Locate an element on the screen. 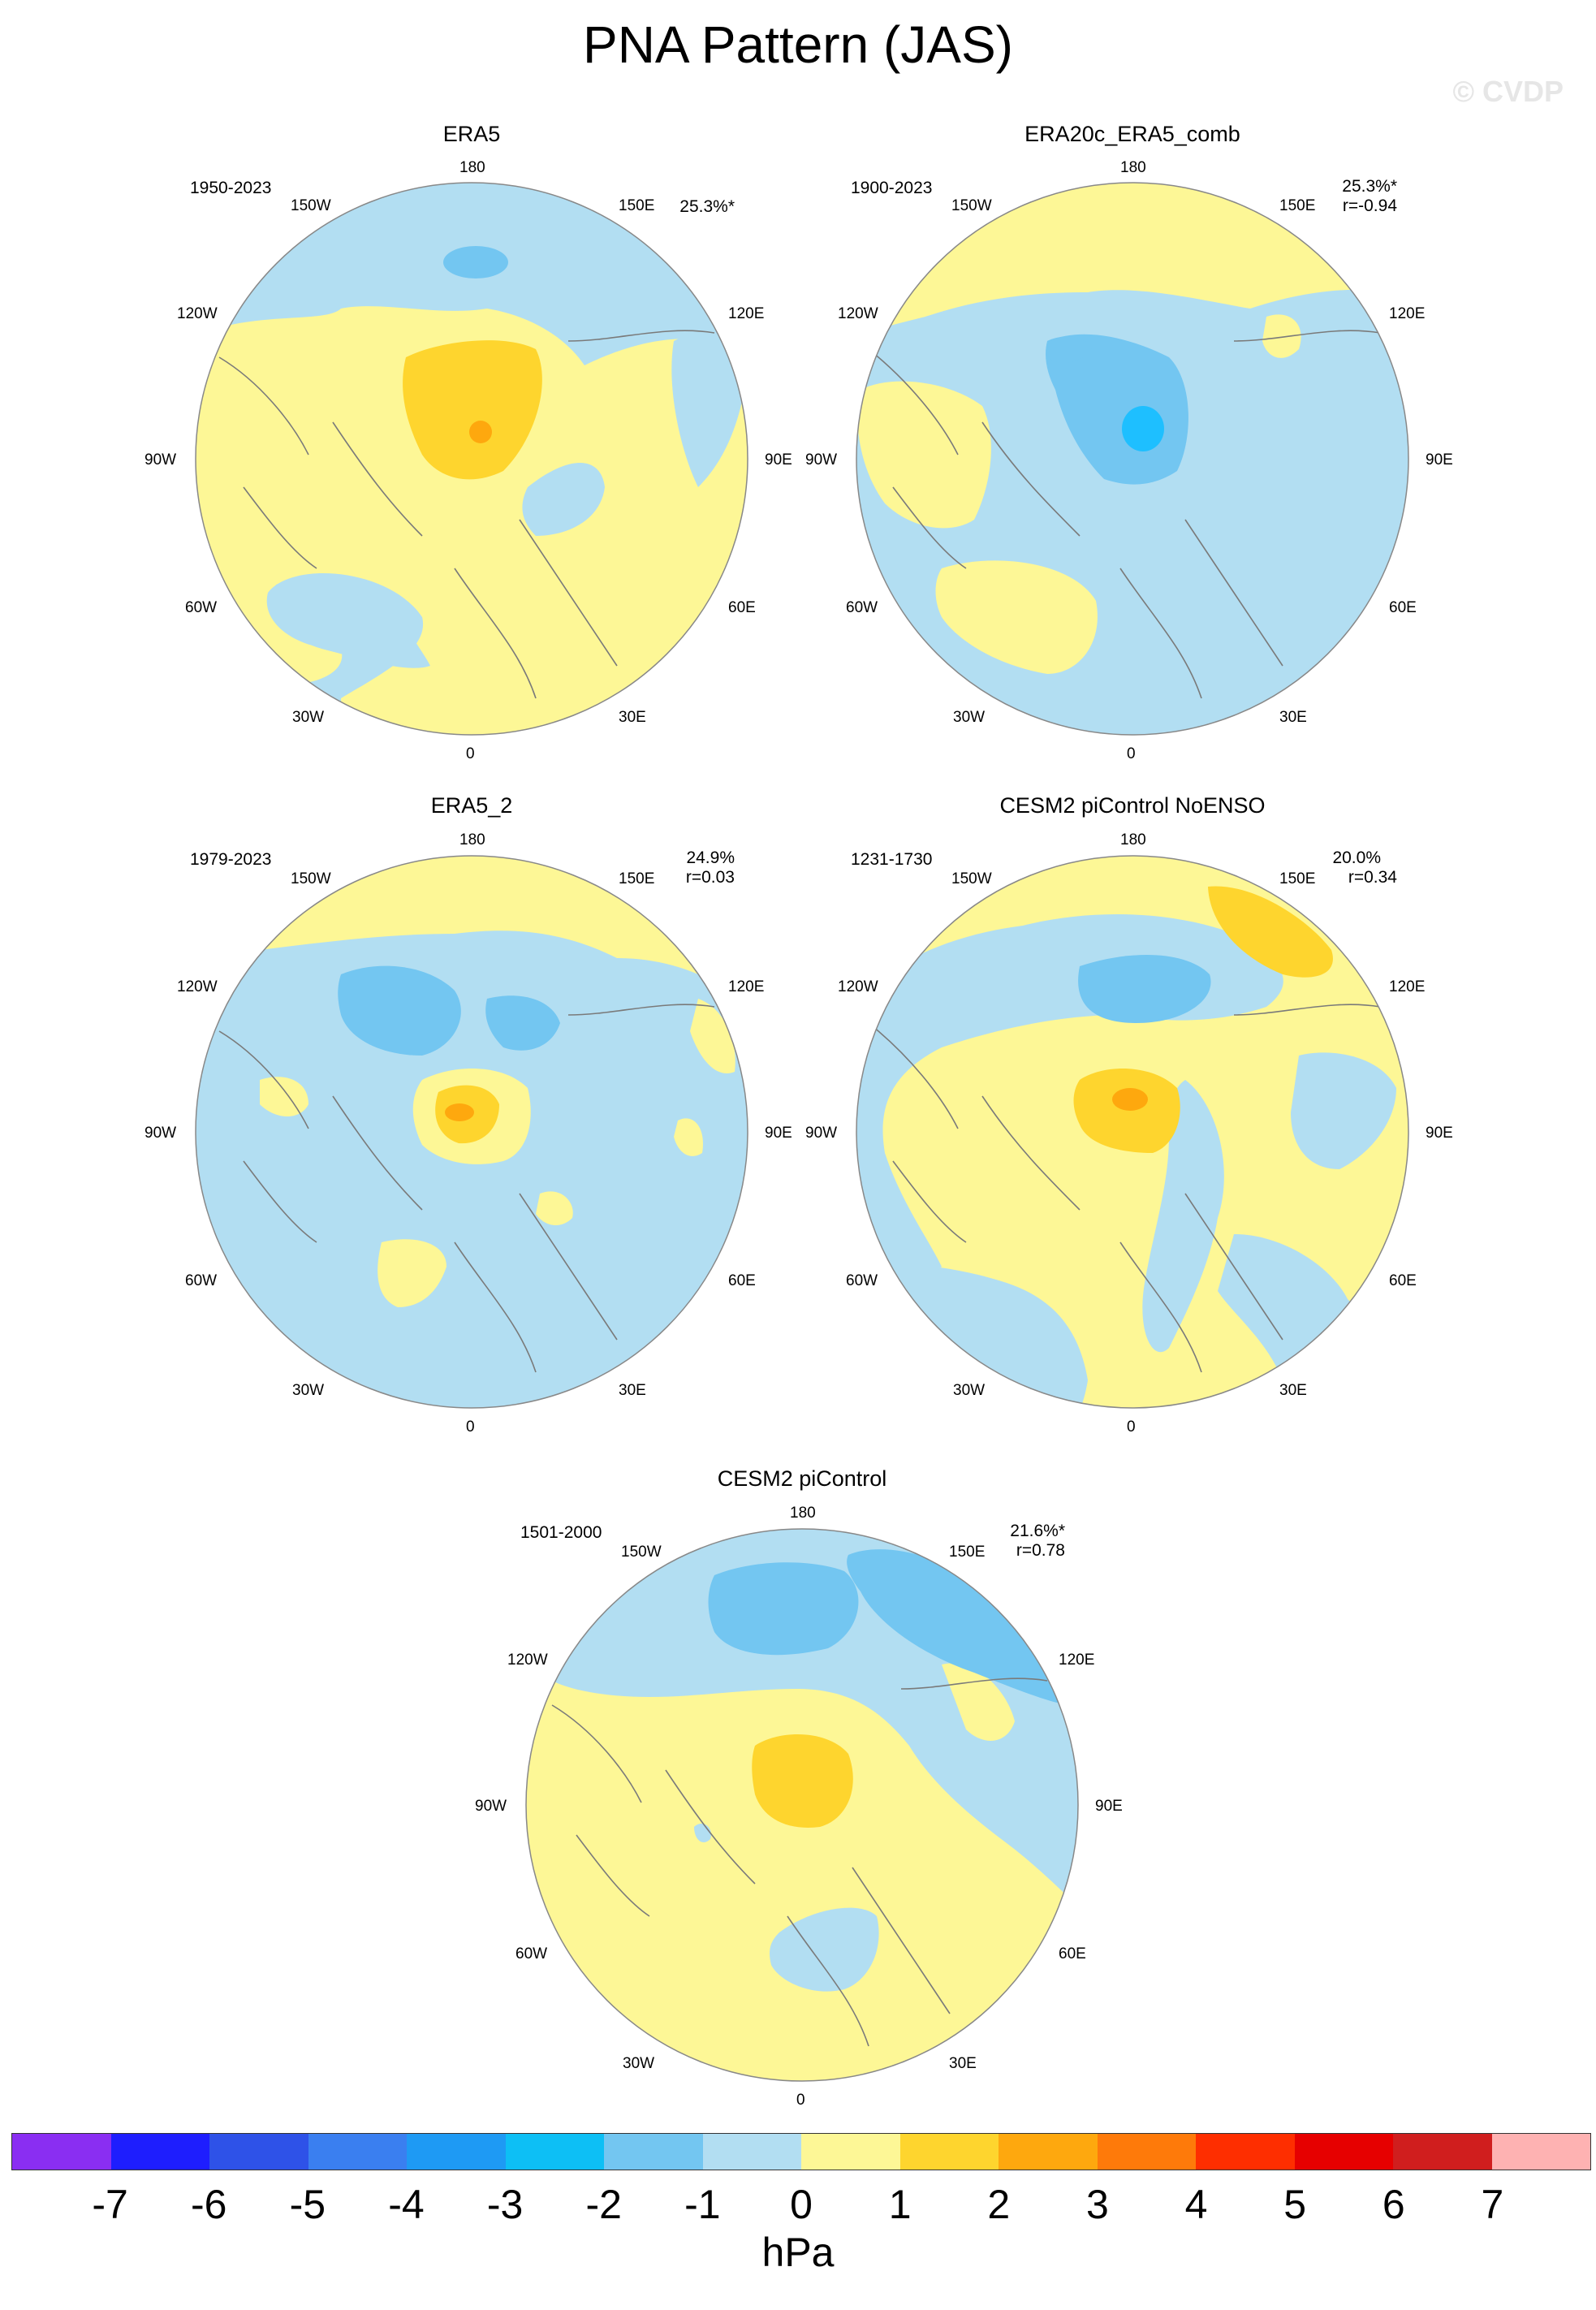 This screenshot has width=1596, height=2310. colorbar-tick-label: 7 is located at coordinates (1492, 2204).